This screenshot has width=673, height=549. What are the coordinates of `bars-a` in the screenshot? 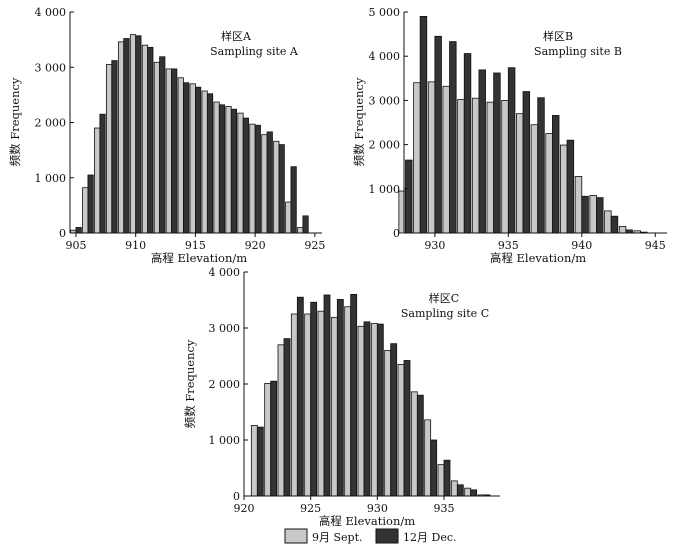 It's located at (189, 134).